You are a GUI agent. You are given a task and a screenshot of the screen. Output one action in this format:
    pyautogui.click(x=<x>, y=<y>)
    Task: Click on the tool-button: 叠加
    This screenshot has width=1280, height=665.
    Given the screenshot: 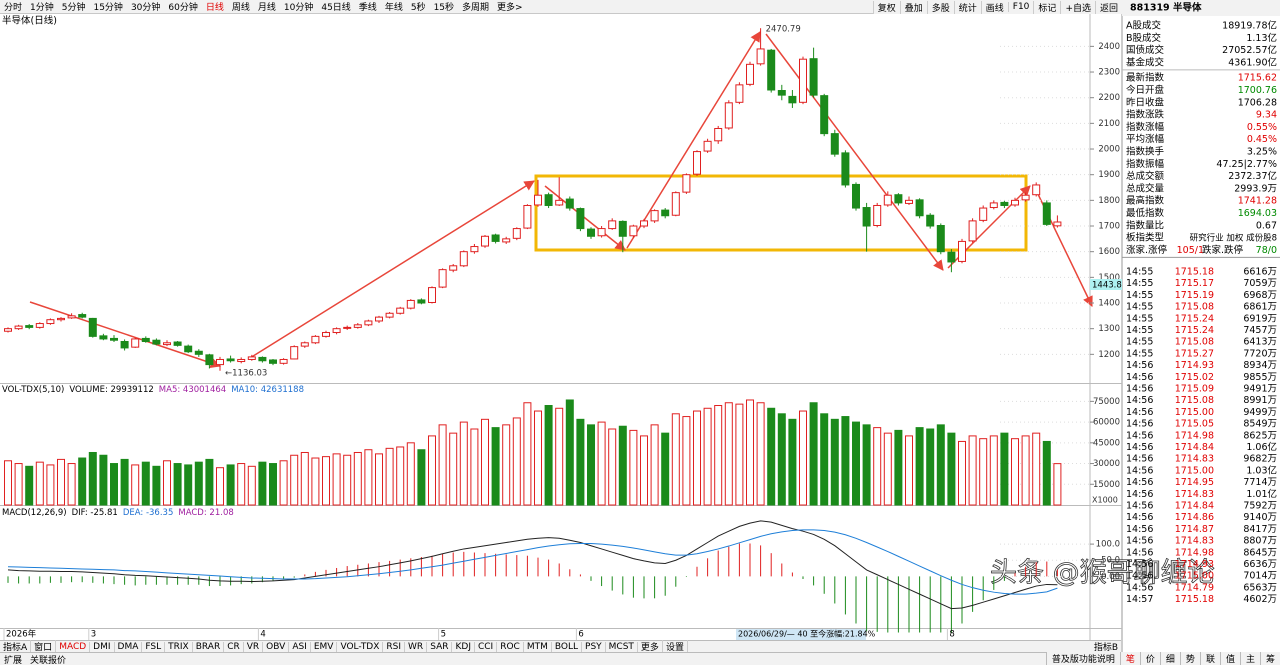 What is the action you would take?
    pyautogui.click(x=913, y=7)
    